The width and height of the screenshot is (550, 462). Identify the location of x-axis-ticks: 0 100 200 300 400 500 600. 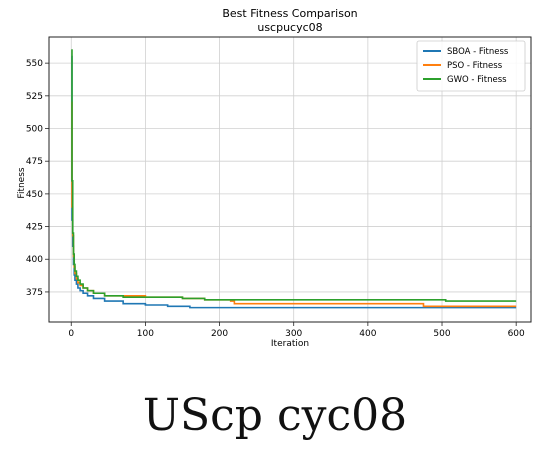
(296, 330).